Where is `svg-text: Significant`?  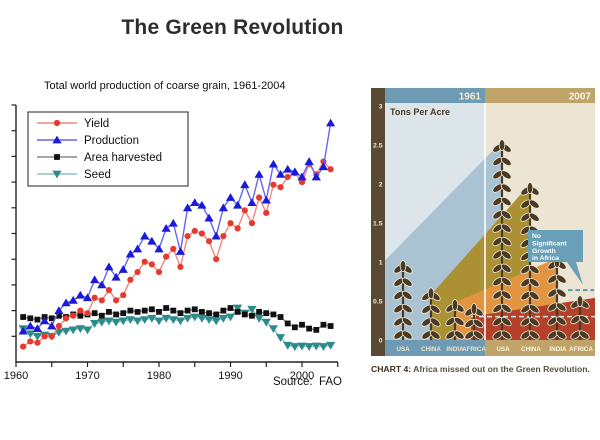
svg-text: Significant is located at coordinates (549, 243).